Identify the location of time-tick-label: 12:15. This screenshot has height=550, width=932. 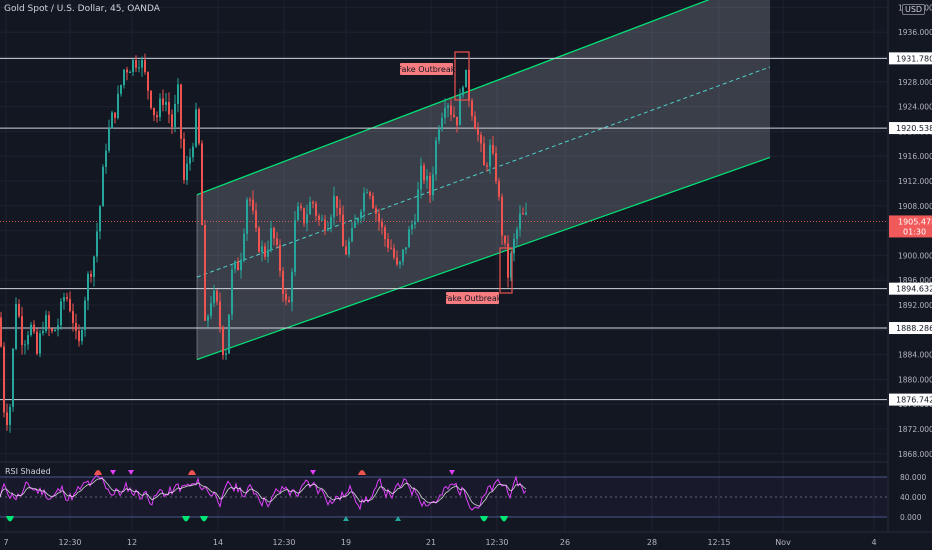
(718, 542).